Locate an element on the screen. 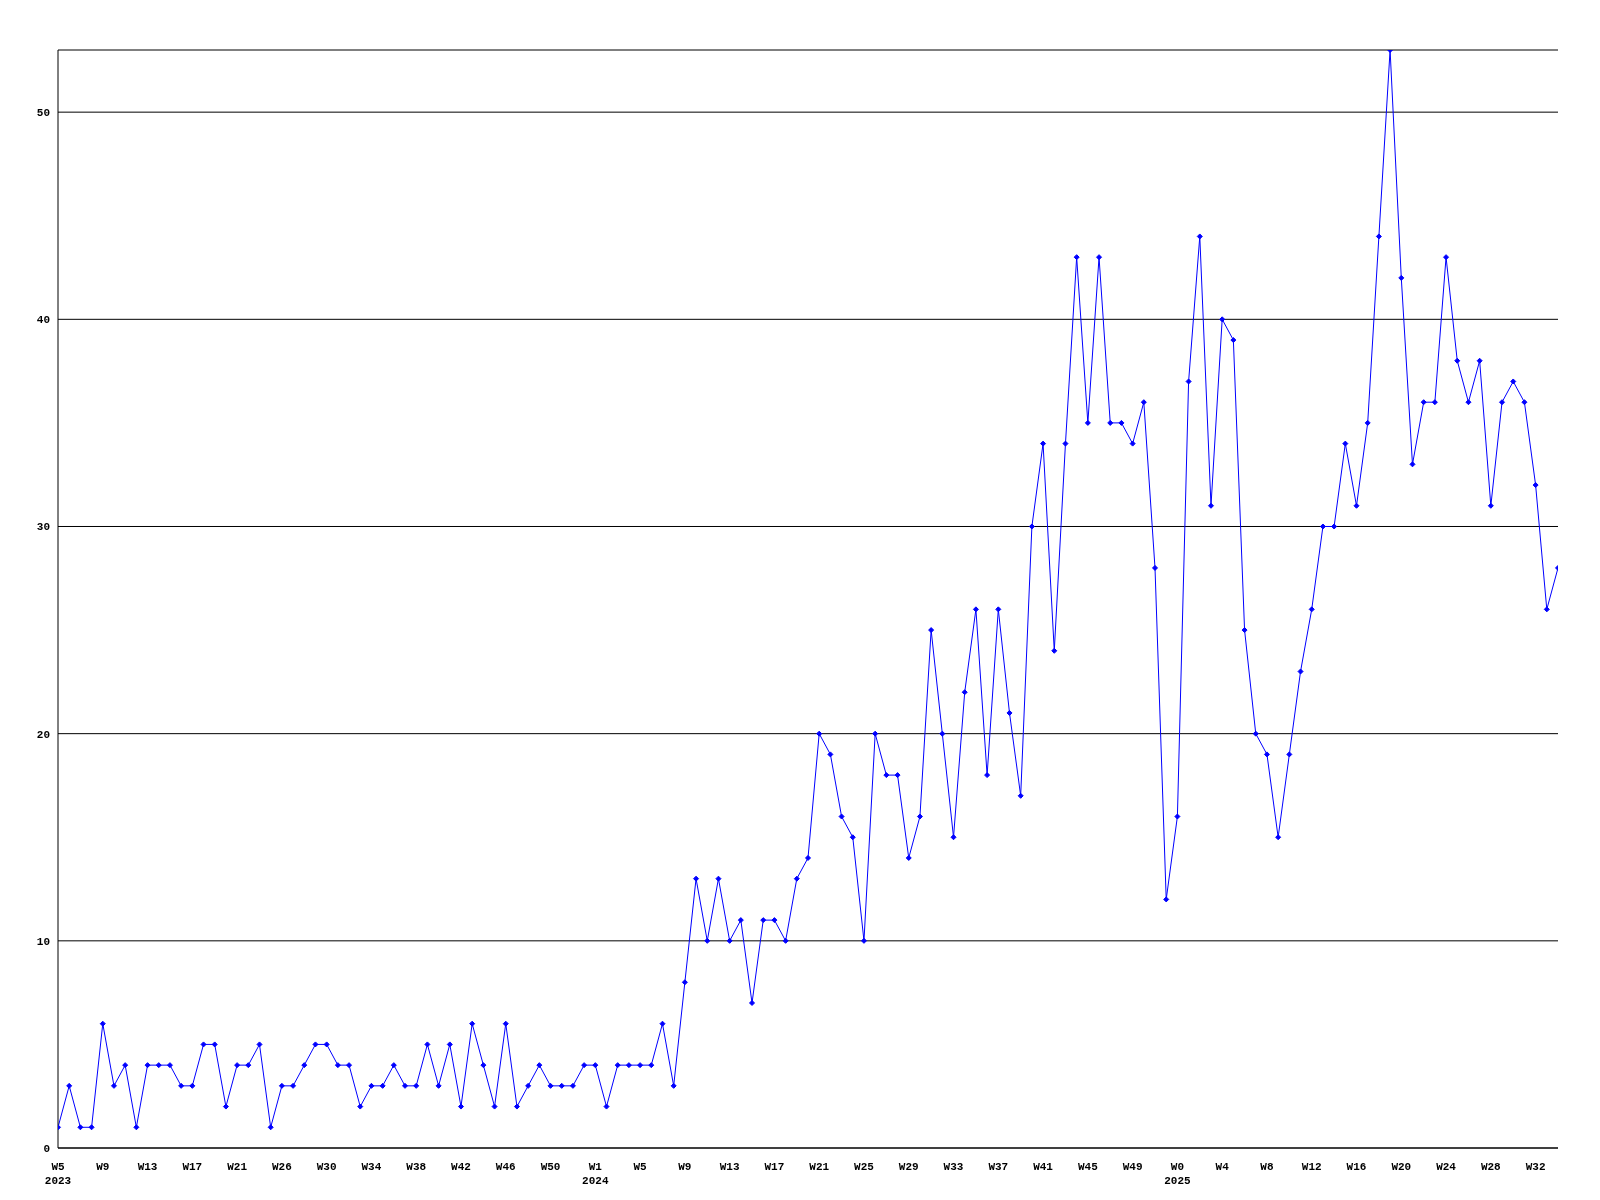 The width and height of the screenshot is (1600, 1200). x-tick-label: W32 is located at coordinates (1535, 1167).